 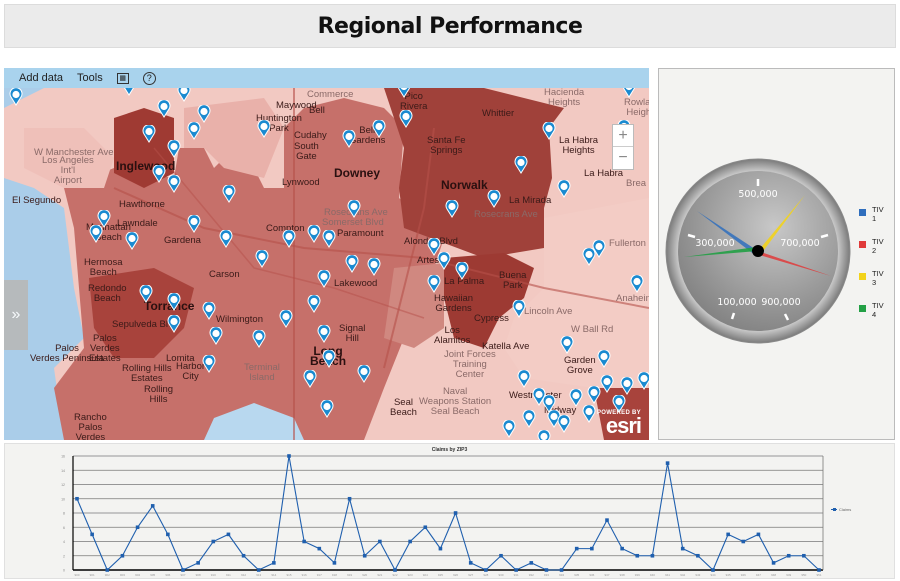 What do you see at coordinates (149, 78) in the screenshot?
I see `help-icon: ?` at bounding box center [149, 78].